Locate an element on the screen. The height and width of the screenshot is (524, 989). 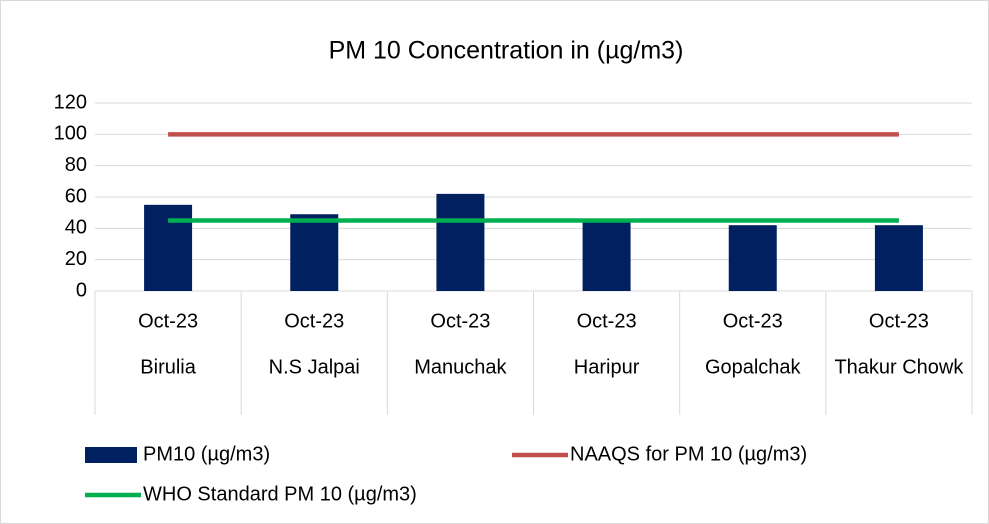
x-tick-label: Gopalchak is located at coordinates (753, 367).